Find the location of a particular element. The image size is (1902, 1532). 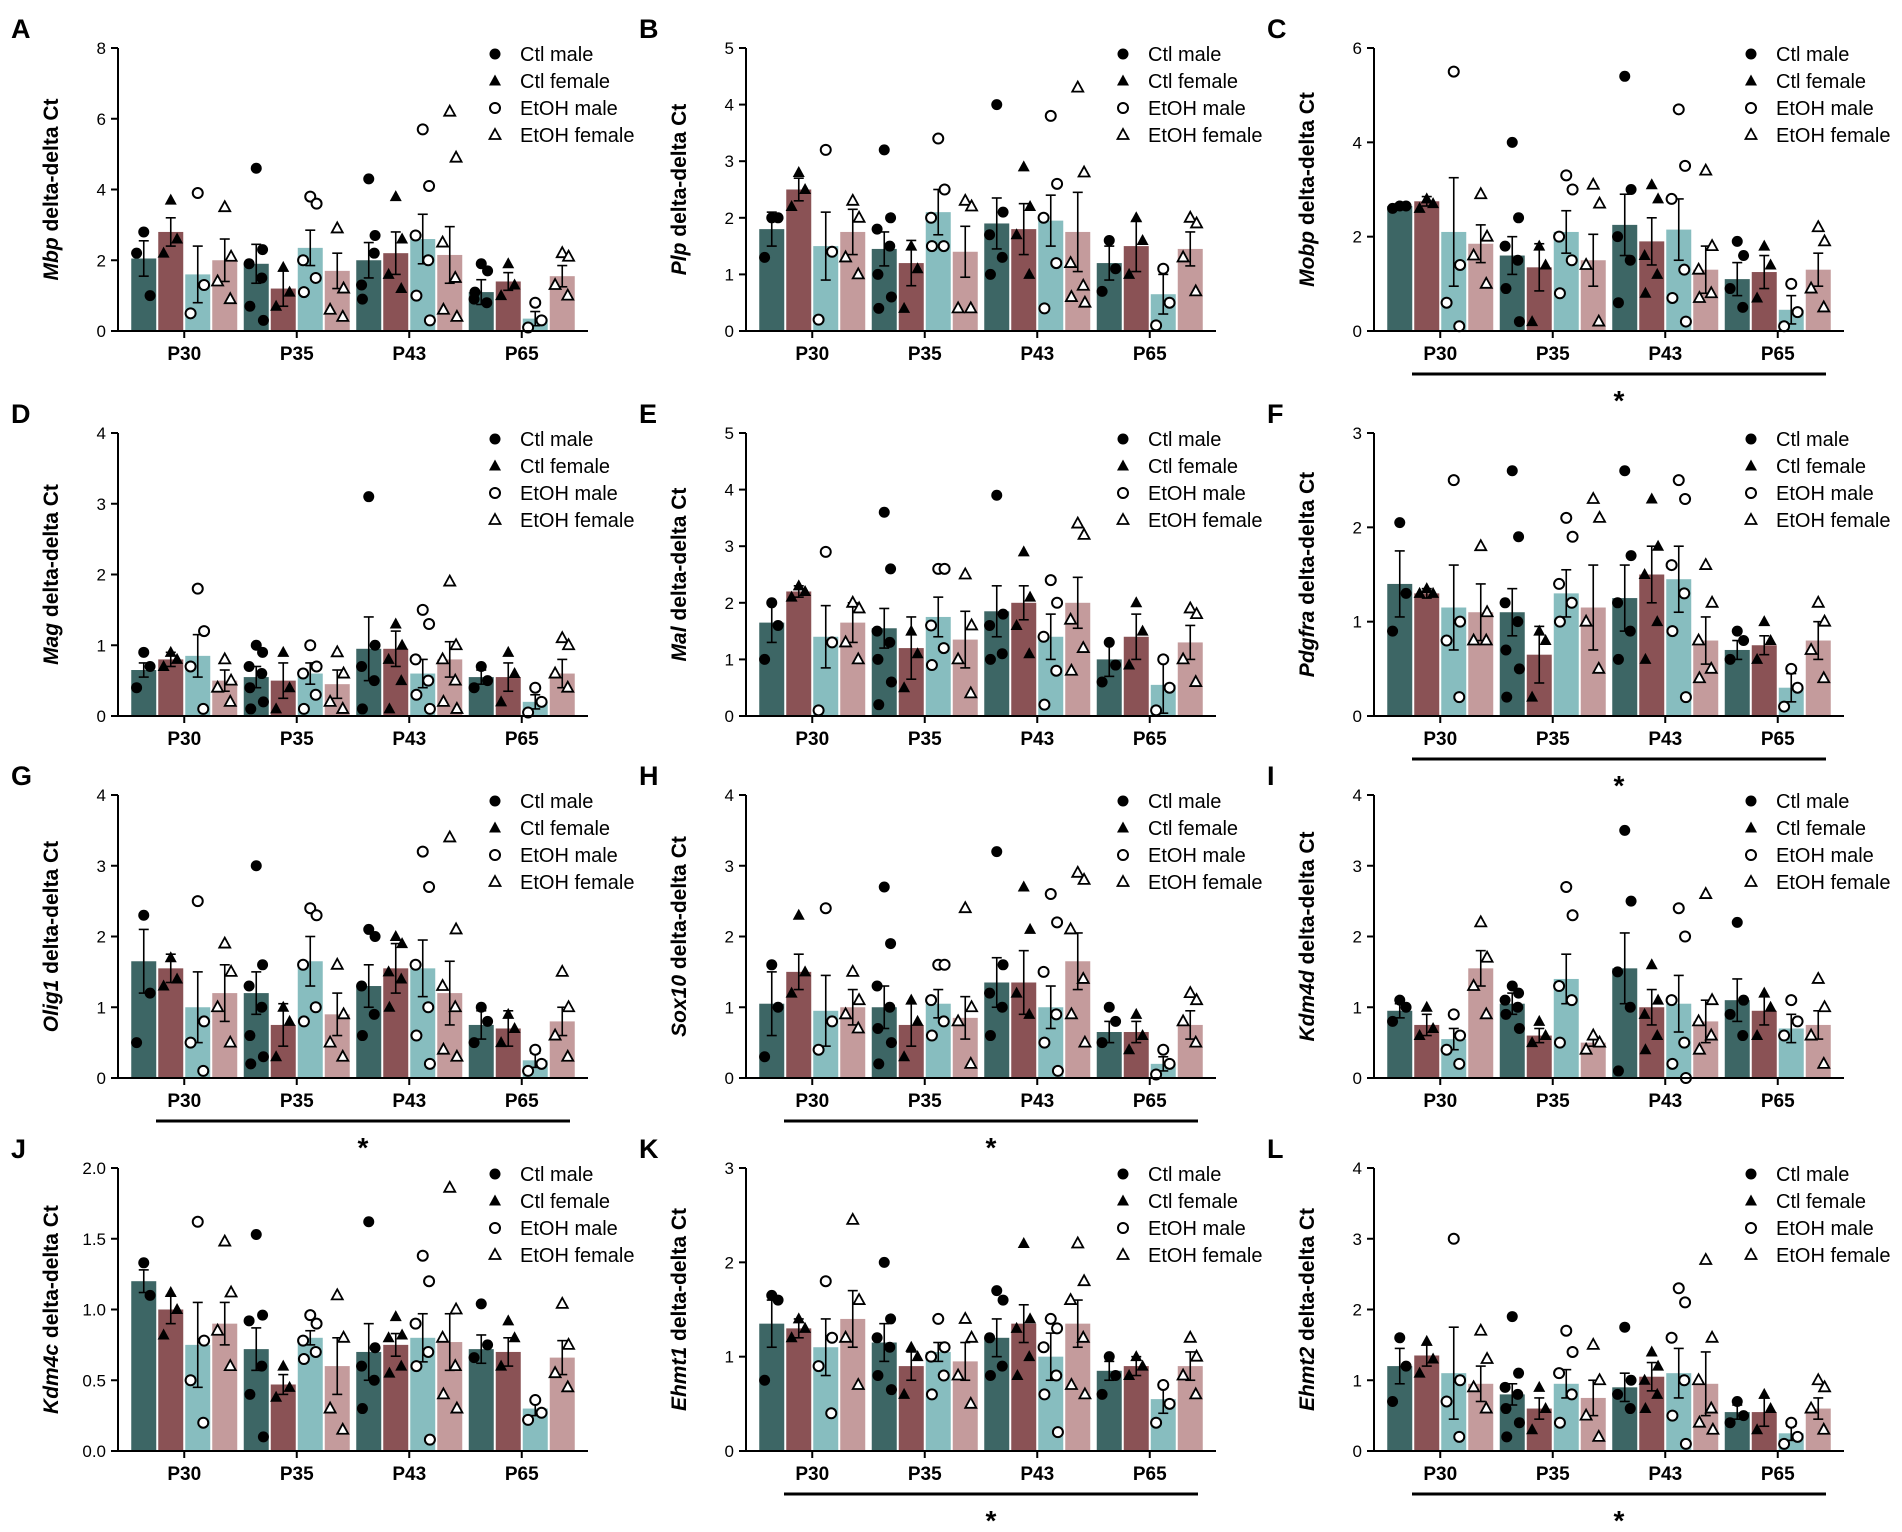

gene-name: Olig1 is located at coordinates (51, 1006).